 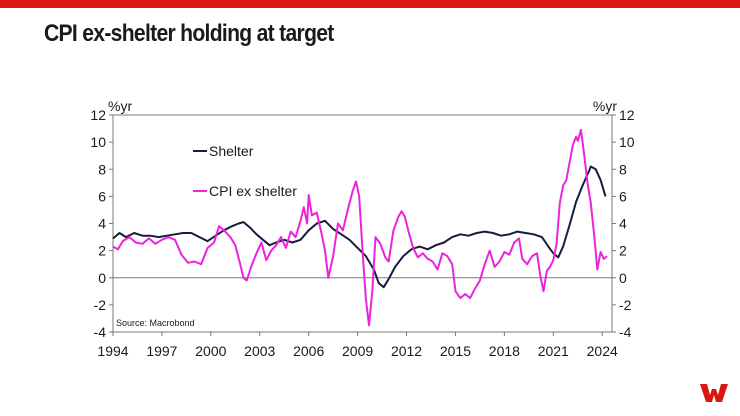 I want to click on source-note: Source: Macrobond, so click(x=155, y=323).